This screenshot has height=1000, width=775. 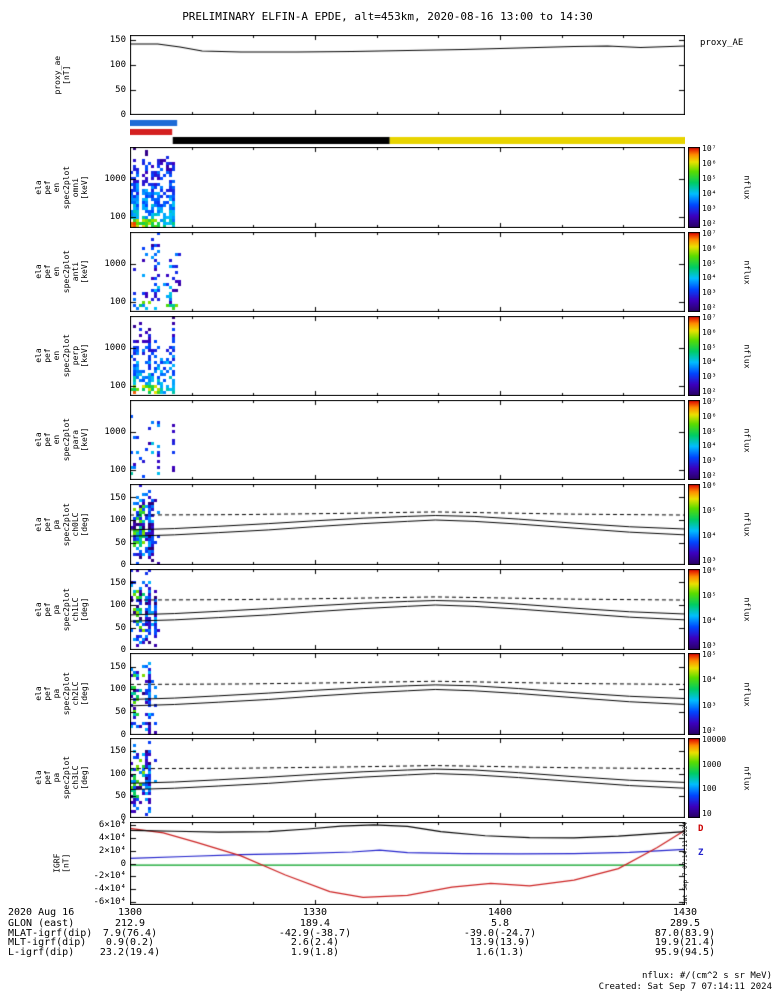 I want to click on status-bars-canvas, so click(x=407, y=132).